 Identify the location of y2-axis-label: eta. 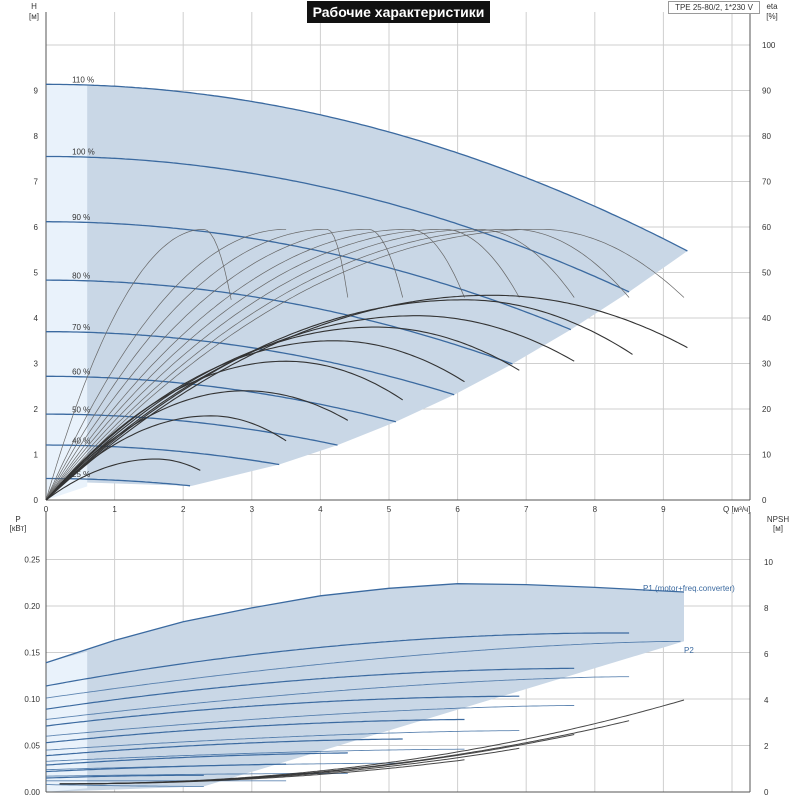
(772, 6).